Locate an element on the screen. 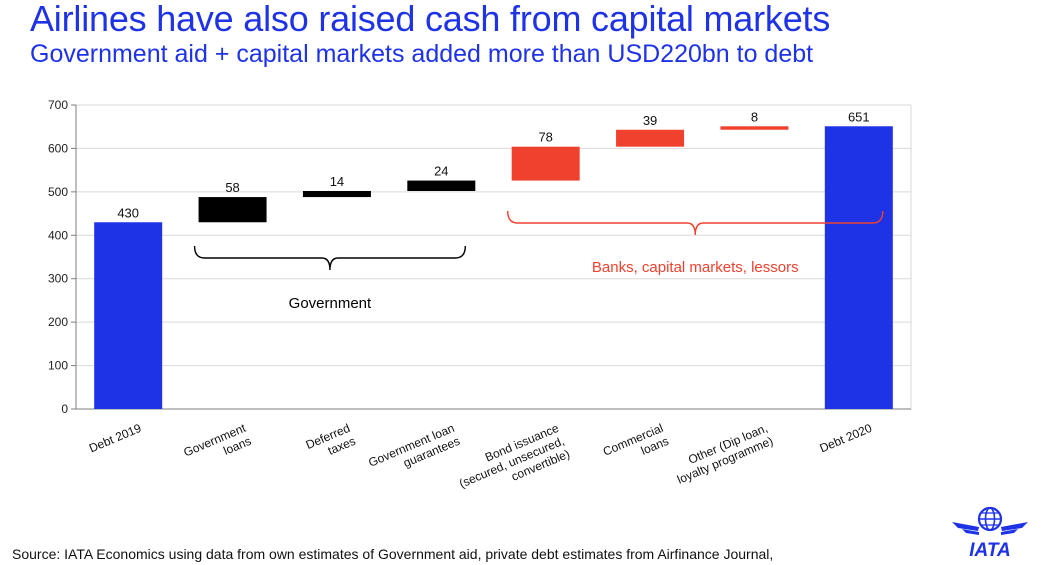 This screenshot has height=565, width=1062. logo-text: IATA is located at coordinates (990, 550).